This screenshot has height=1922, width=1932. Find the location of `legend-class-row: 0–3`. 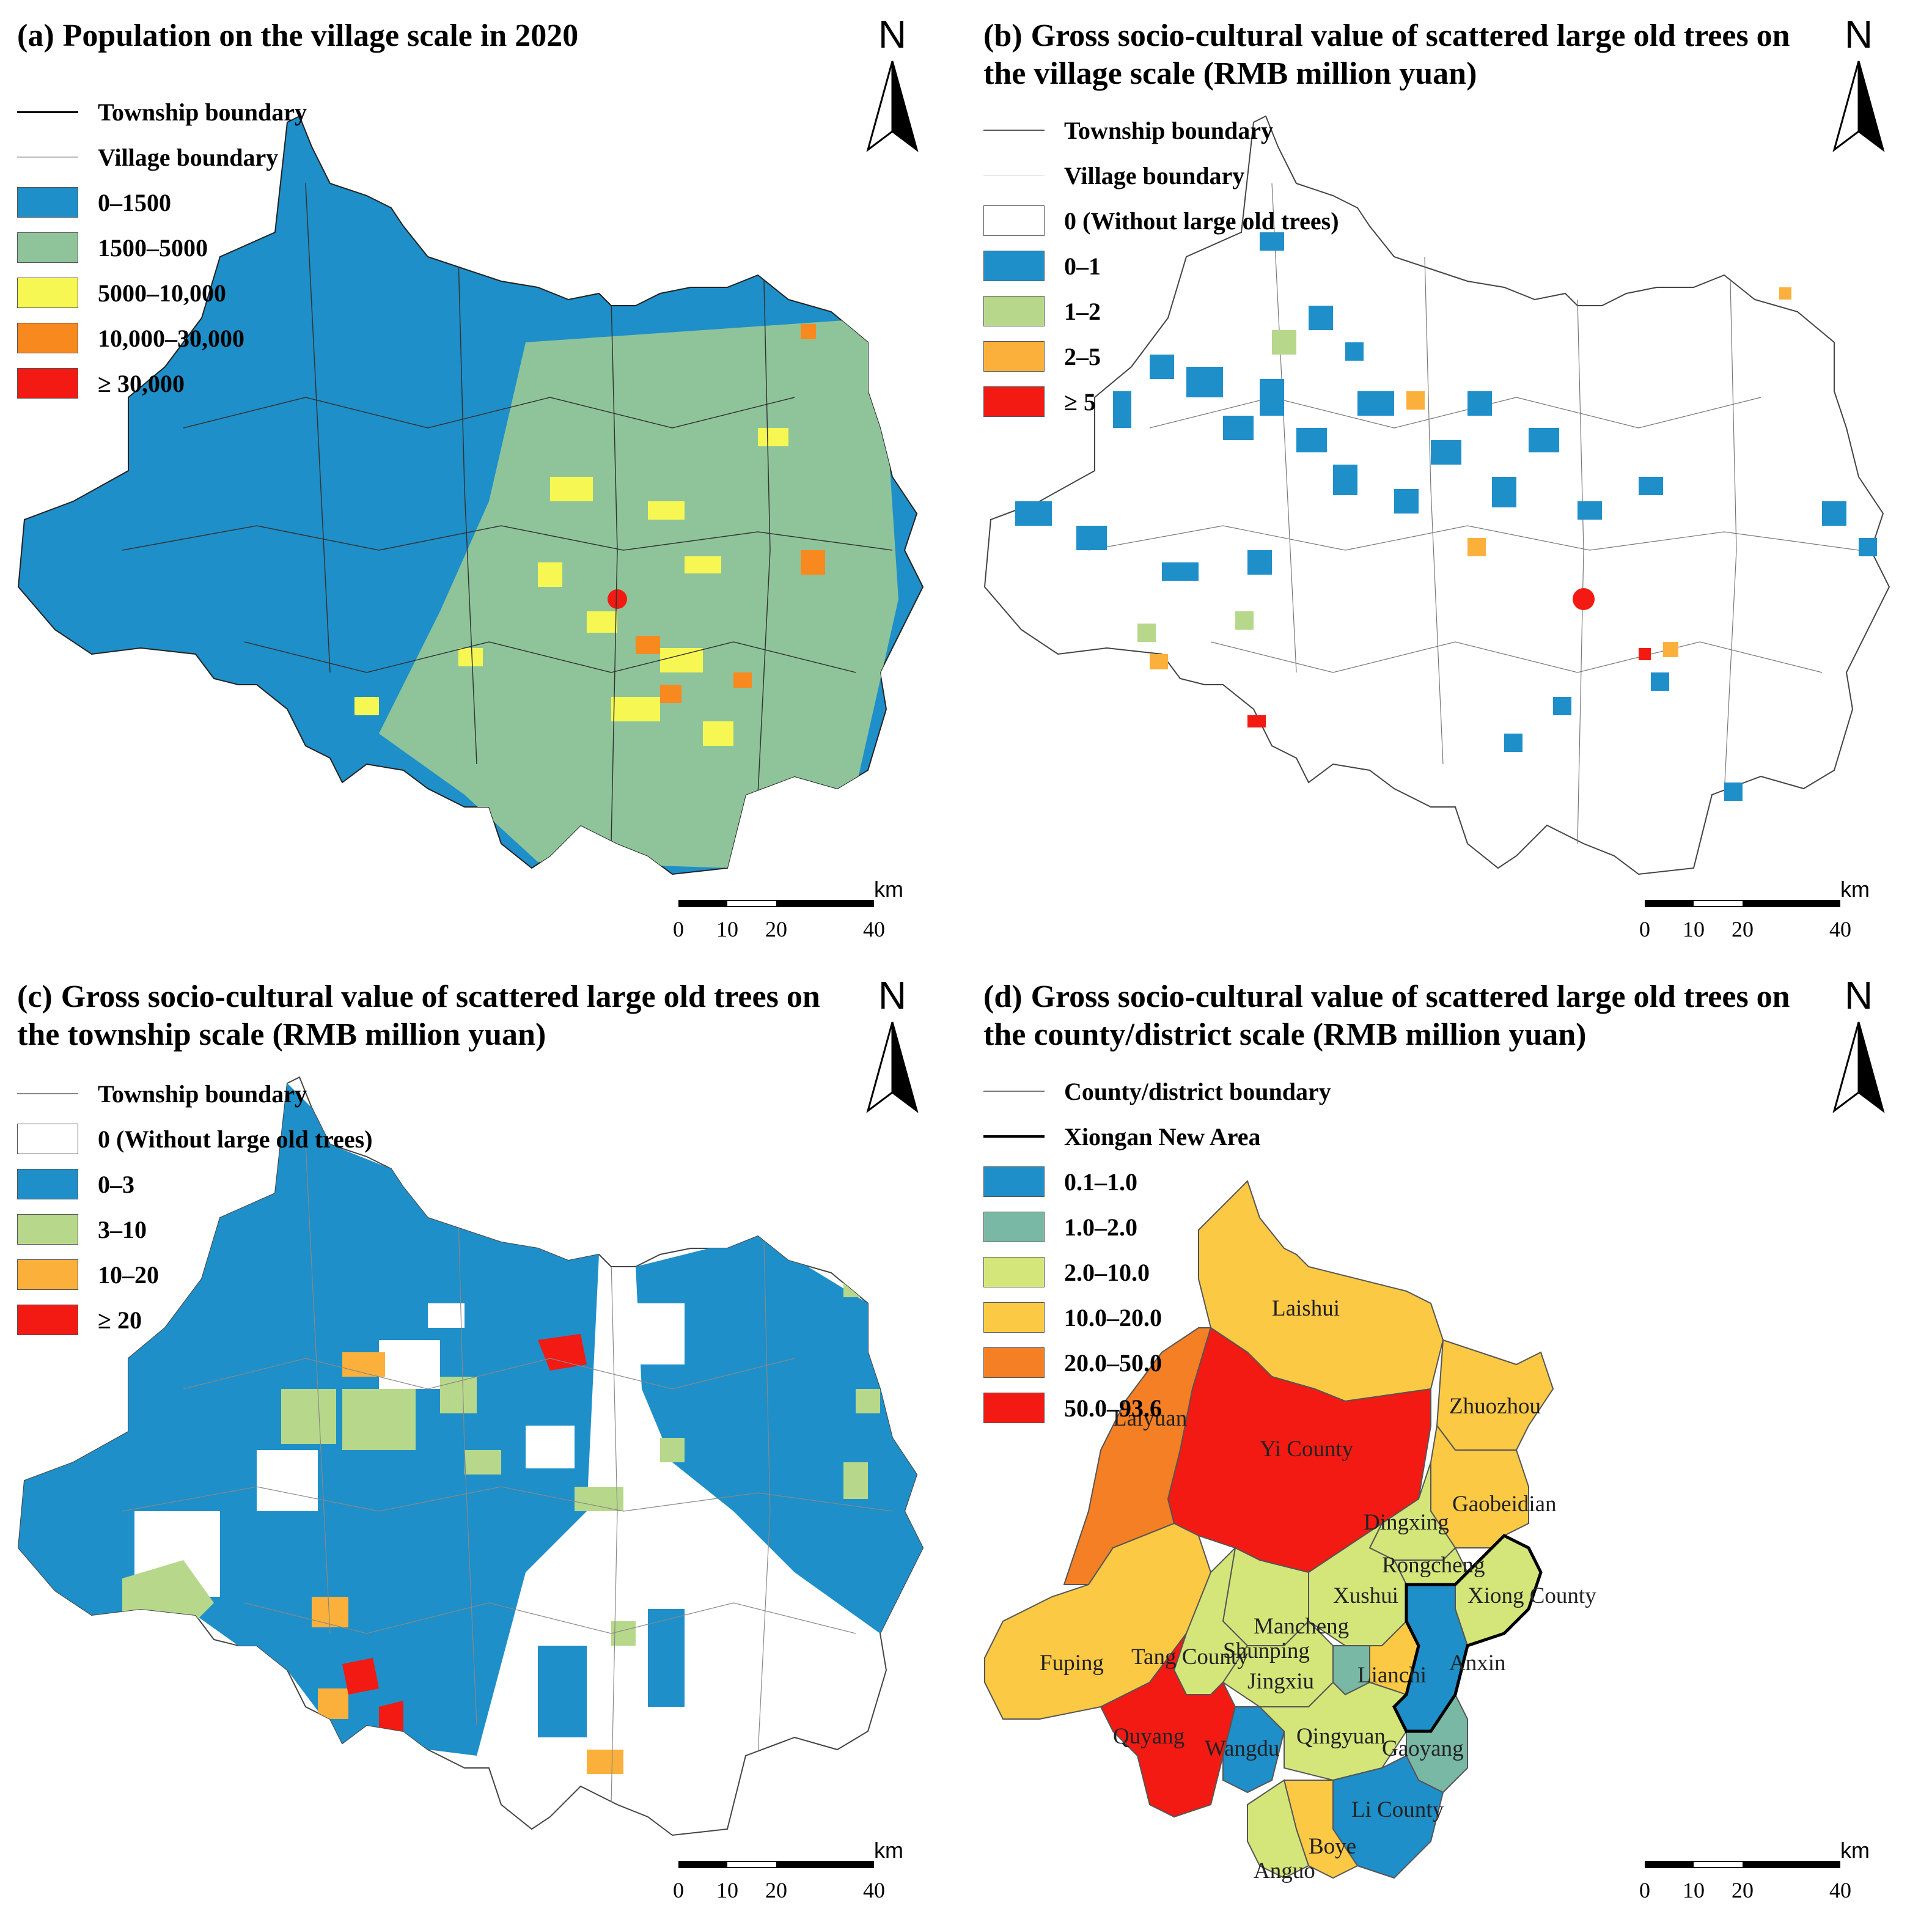

legend-class-row: 0–3 is located at coordinates (195, 1184).